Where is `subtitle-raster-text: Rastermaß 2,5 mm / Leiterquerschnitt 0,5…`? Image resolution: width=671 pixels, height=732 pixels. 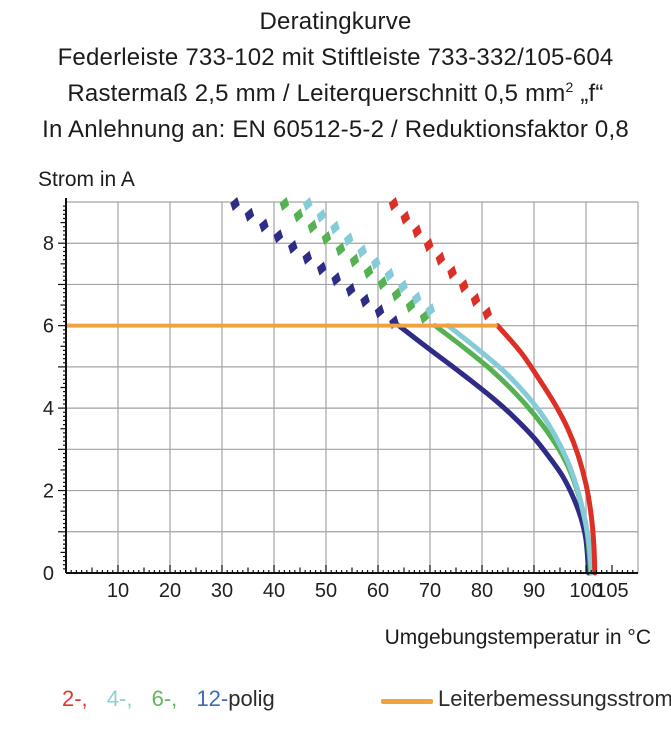
subtitle-raster-text: Rastermaß 2,5 mm / Leiterquerschnitt 0,5… is located at coordinates (316, 93).